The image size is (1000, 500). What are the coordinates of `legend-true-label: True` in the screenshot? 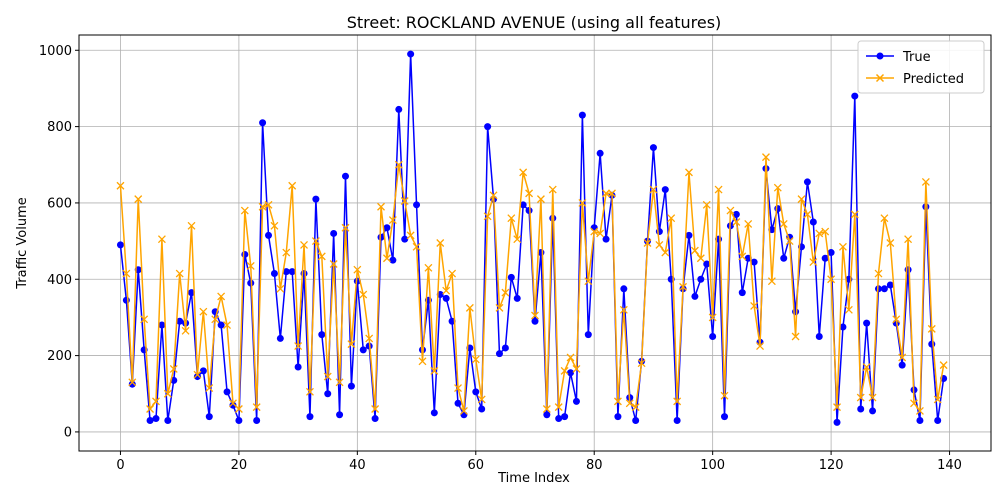 It's located at (916, 57).